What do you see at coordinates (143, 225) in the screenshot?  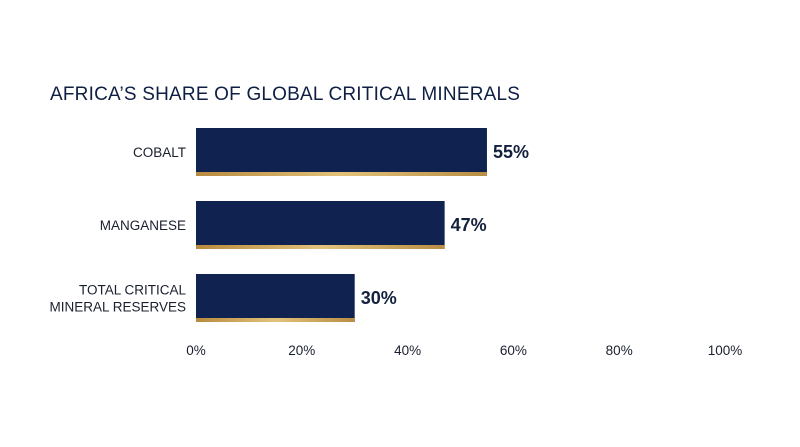 I see `category-label-1-0: MANGANESE` at bounding box center [143, 225].